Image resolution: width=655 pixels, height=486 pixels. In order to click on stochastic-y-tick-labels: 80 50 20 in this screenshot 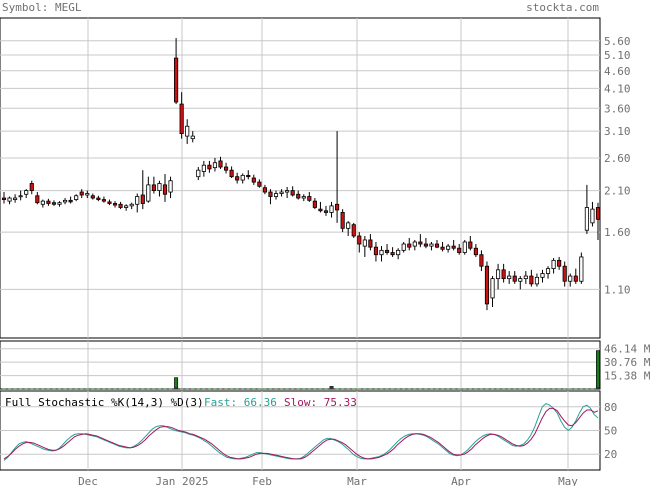, I will do `click(610, 431)`.